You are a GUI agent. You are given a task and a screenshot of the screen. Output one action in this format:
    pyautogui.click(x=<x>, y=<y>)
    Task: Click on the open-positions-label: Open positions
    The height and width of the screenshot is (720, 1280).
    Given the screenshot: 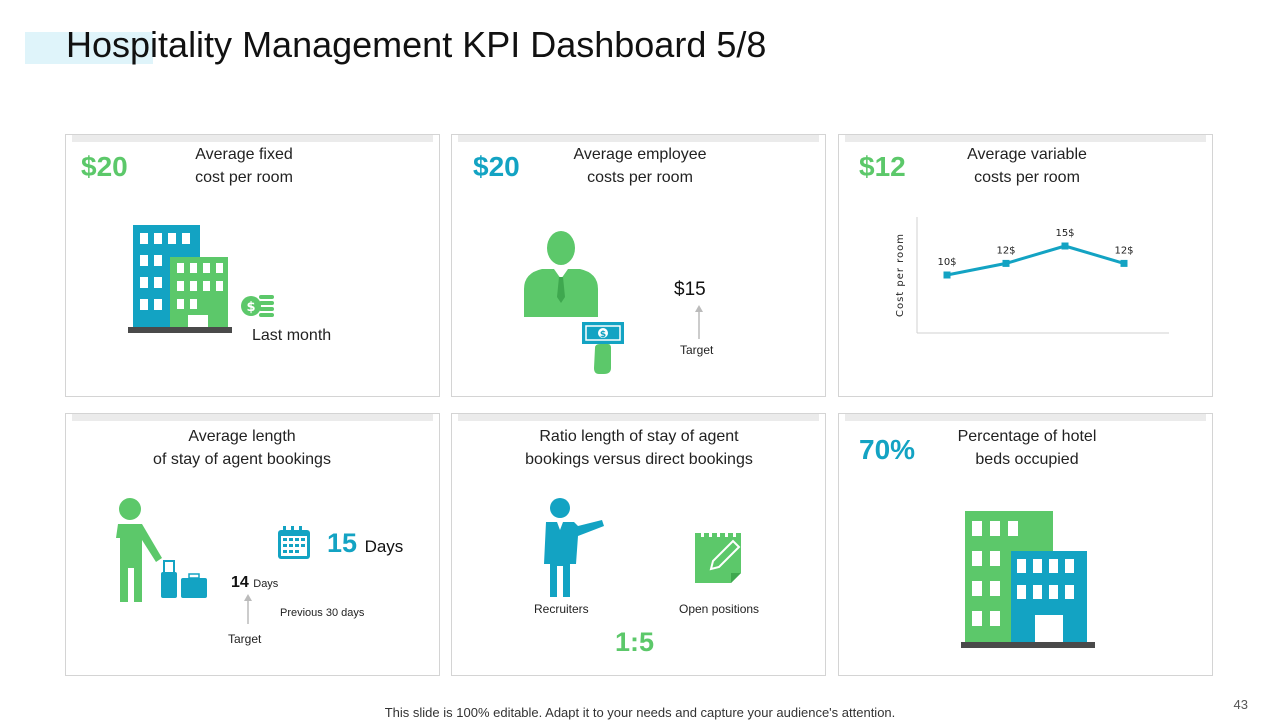 What is the action you would take?
    pyautogui.click(x=719, y=609)
    